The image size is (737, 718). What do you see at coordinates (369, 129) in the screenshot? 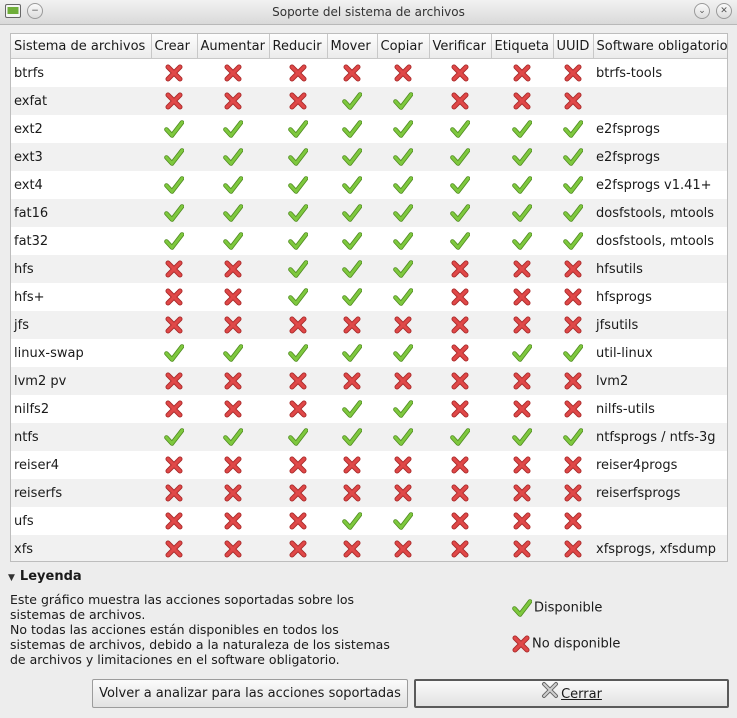
I see `table-row: ext2 e2fsprogs` at bounding box center [369, 129].